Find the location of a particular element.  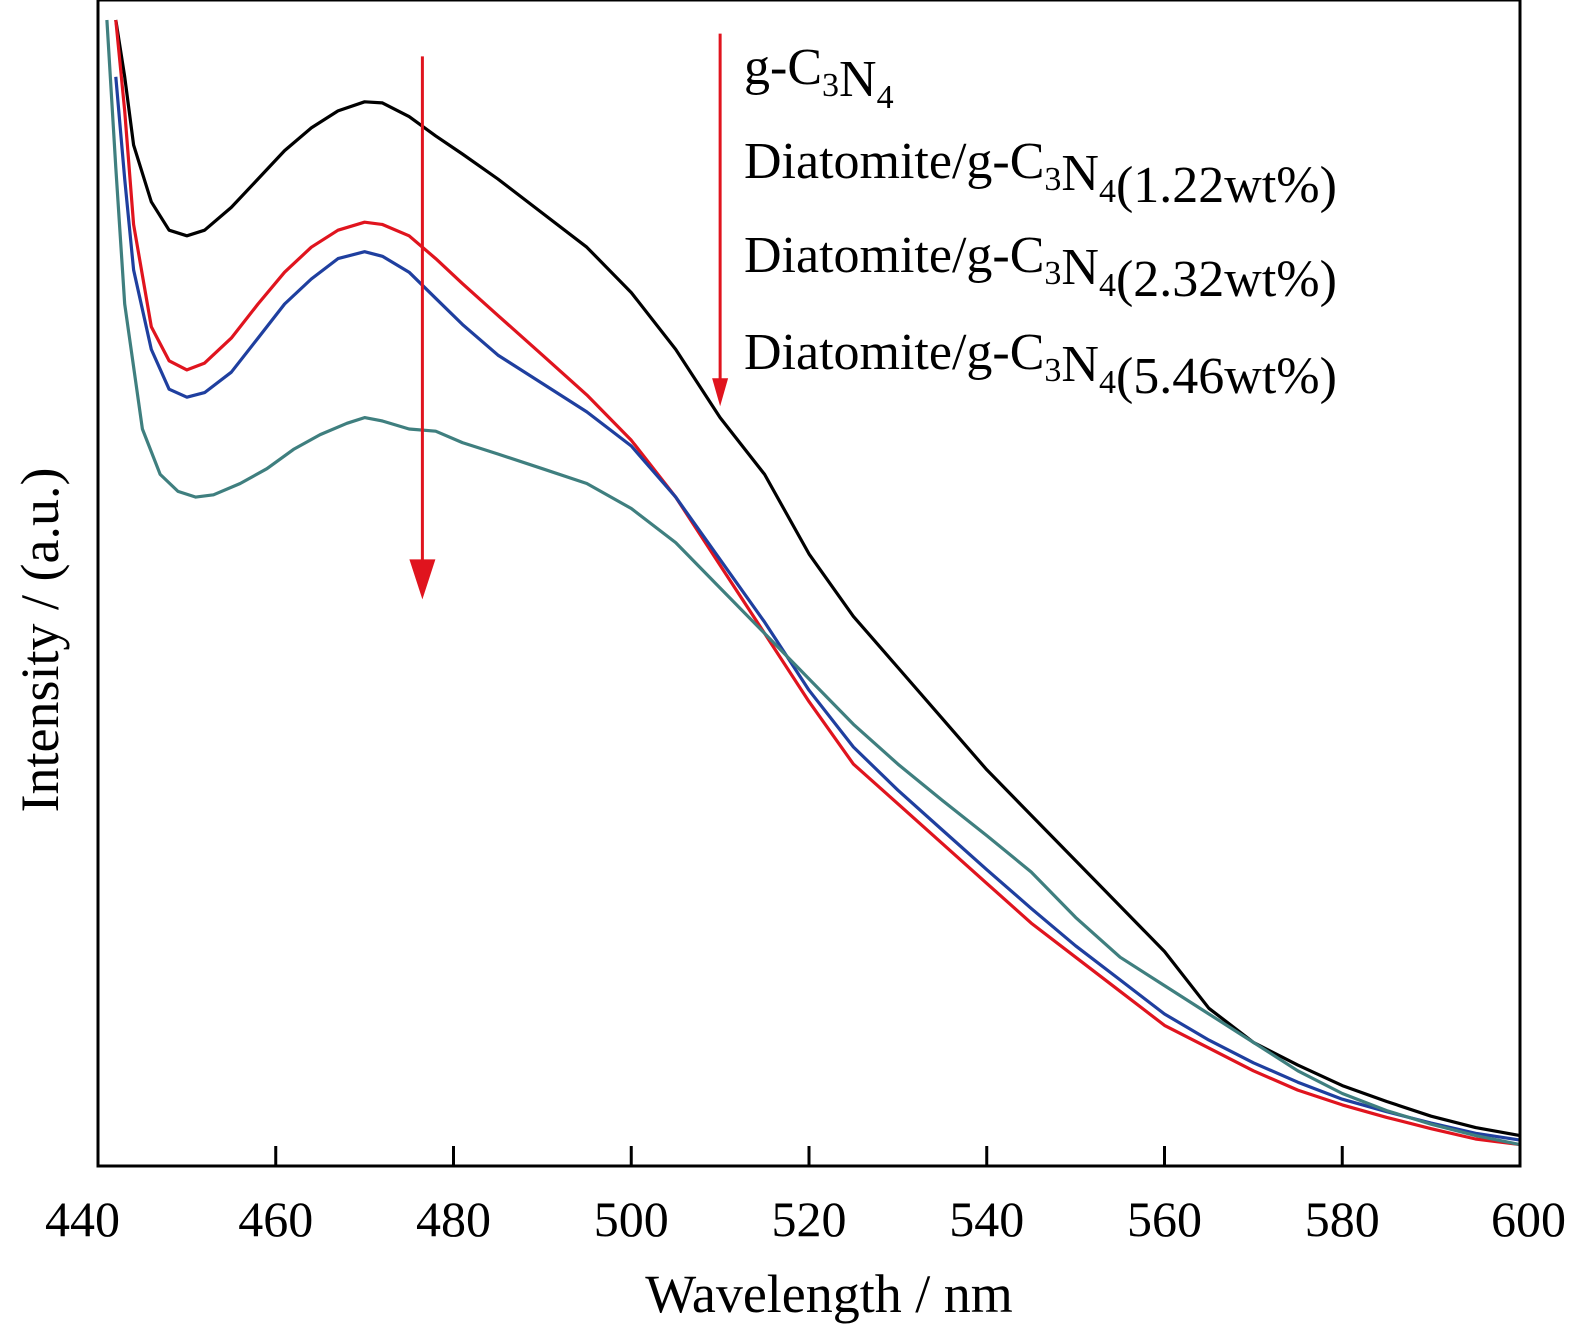

x-tick-label: 580 is located at coordinates (1342, 1219).